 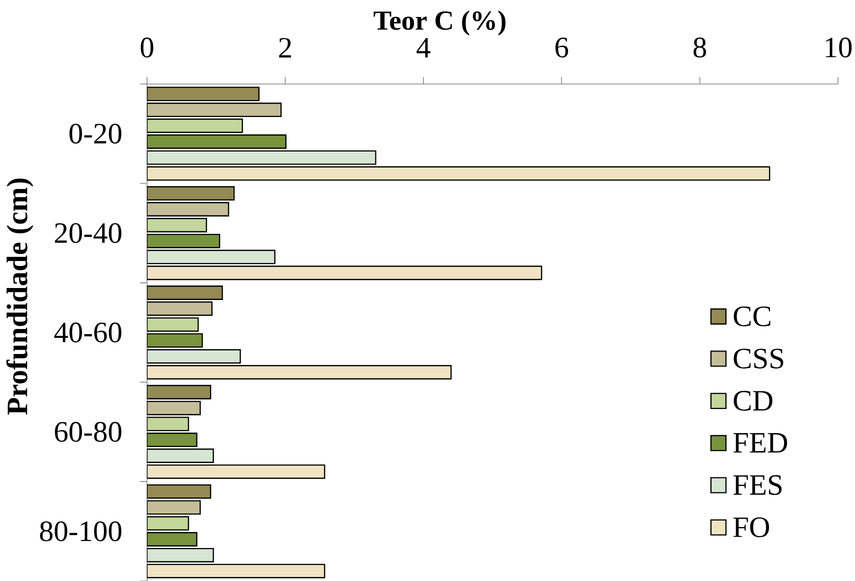 What do you see at coordinates (757, 485) in the screenshot?
I see `legend-label: FES` at bounding box center [757, 485].